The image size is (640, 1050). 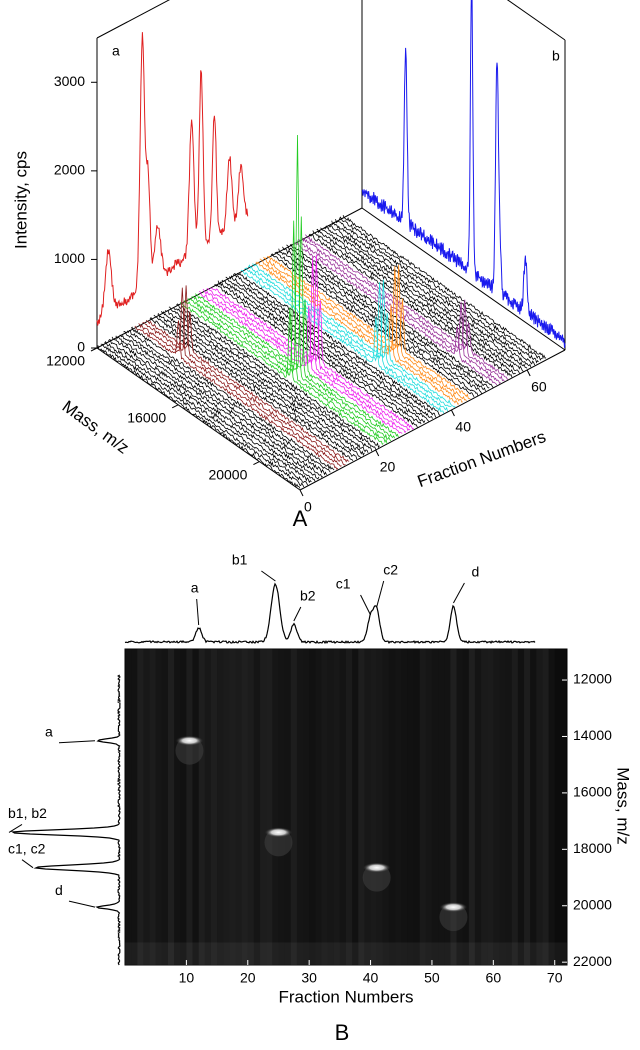 What do you see at coordinates (592, 961) in the screenshot?
I see `y-tick-label: 22000` at bounding box center [592, 961].